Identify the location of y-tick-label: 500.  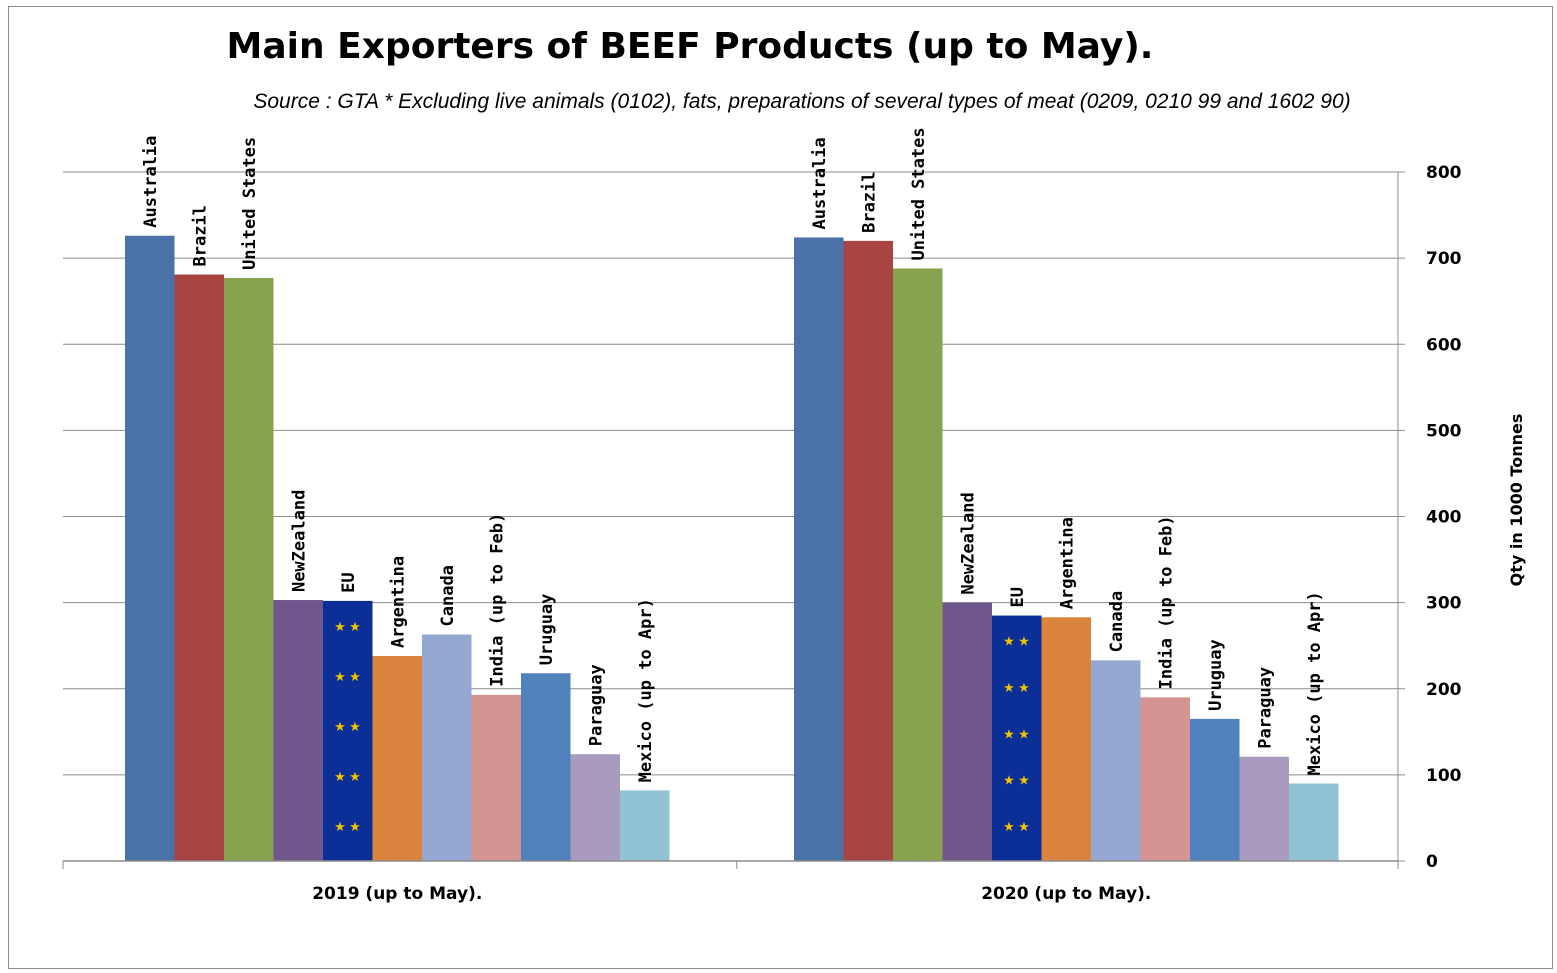
(1444, 431).